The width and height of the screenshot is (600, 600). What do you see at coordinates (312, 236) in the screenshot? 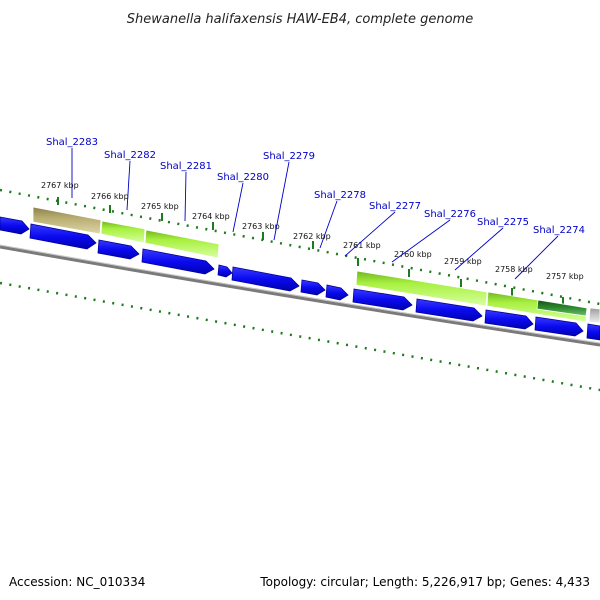
I see `tick-label: 2762 kbp` at bounding box center [312, 236].